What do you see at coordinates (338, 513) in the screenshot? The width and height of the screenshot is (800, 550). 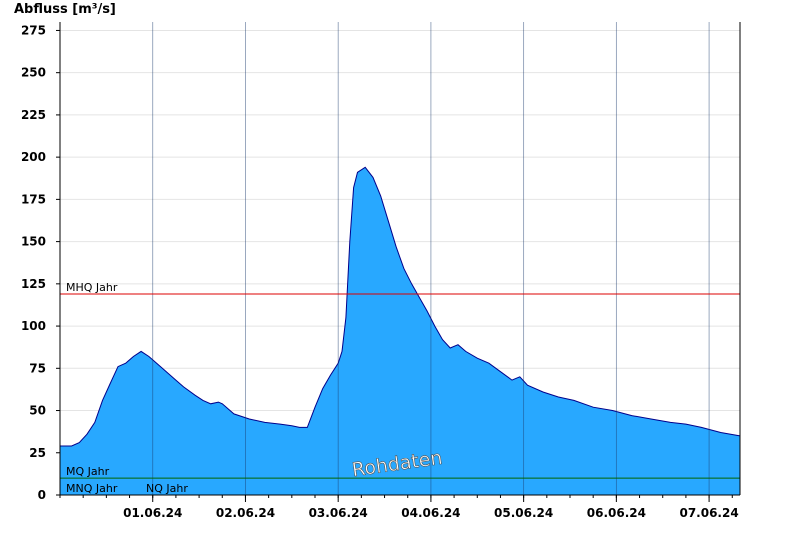 I see `x-tick-label: 03.06.24` at bounding box center [338, 513].